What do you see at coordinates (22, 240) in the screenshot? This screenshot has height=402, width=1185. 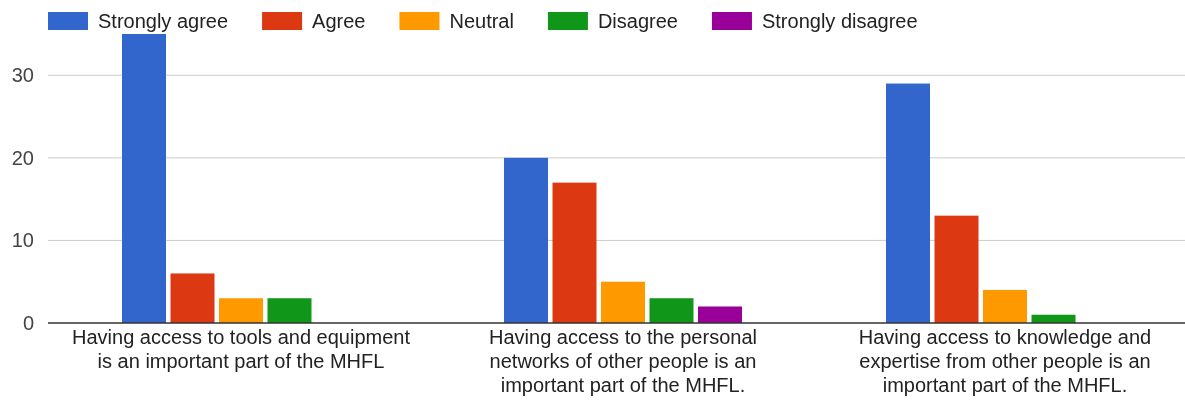 I see `y-tick-label: 10` at bounding box center [22, 240].